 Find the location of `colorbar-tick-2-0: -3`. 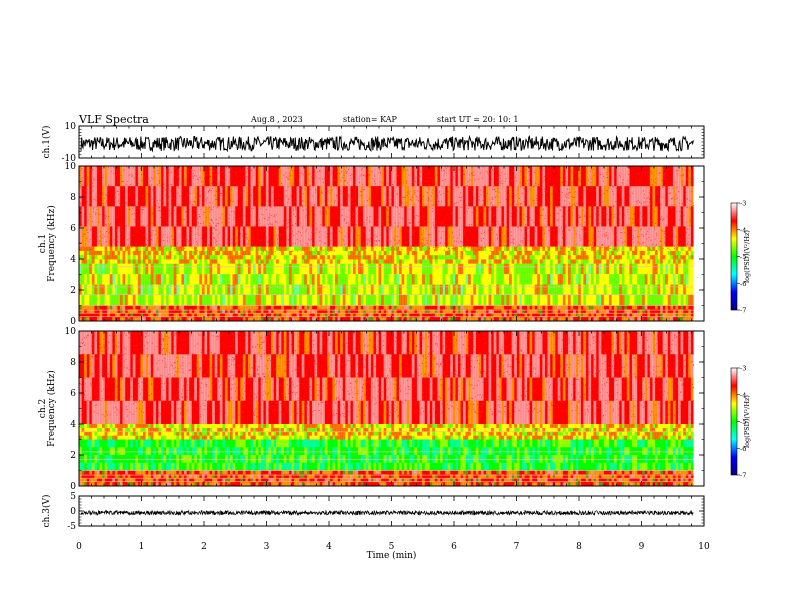

colorbar-tick-2-0: -3 is located at coordinates (743, 369).